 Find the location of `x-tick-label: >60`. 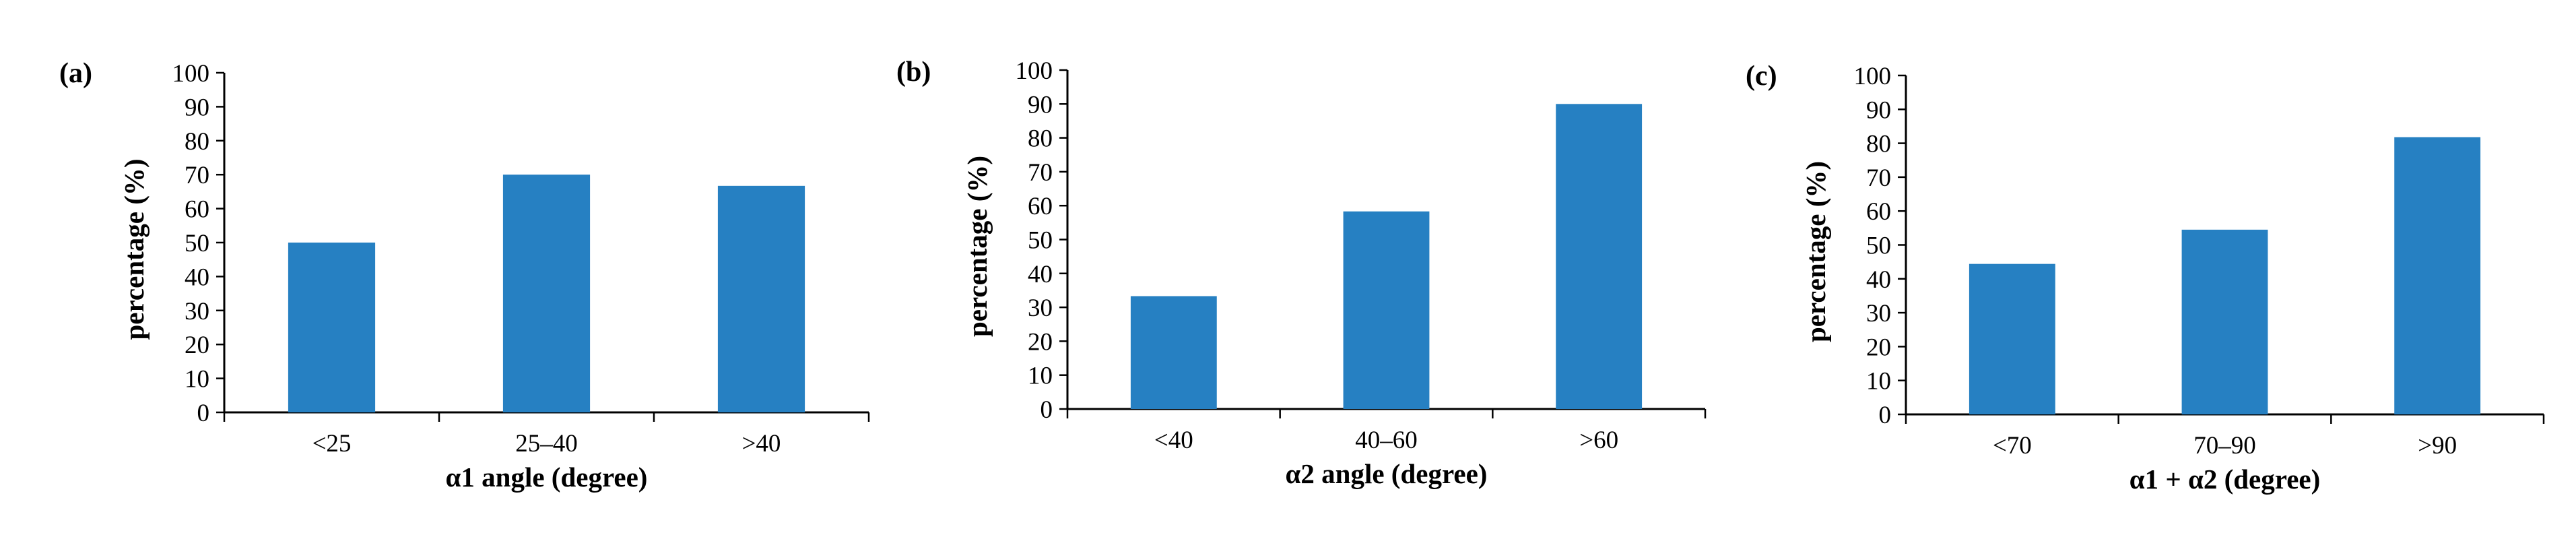

x-tick-label: >60 is located at coordinates (1598, 441).